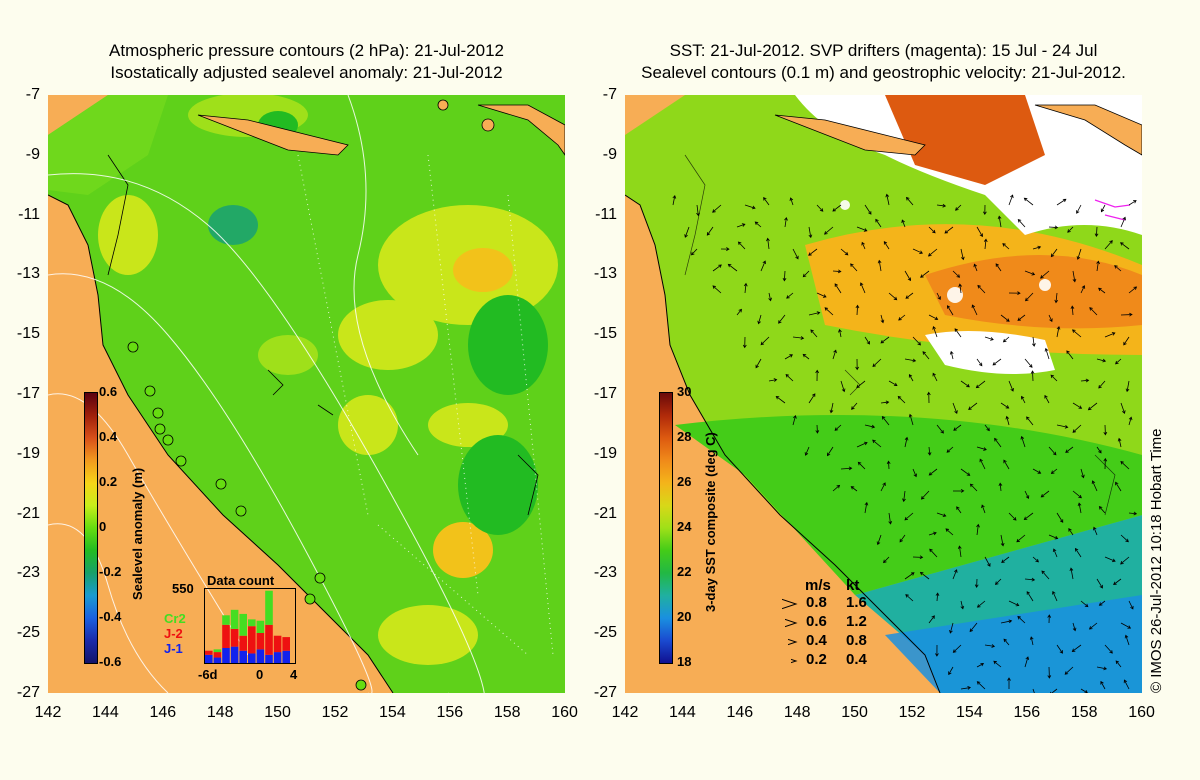 The image size is (1200, 780). Describe the element at coordinates (108, 481) in the screenshot. I see `colorbar-tick: 0.2` at that location.